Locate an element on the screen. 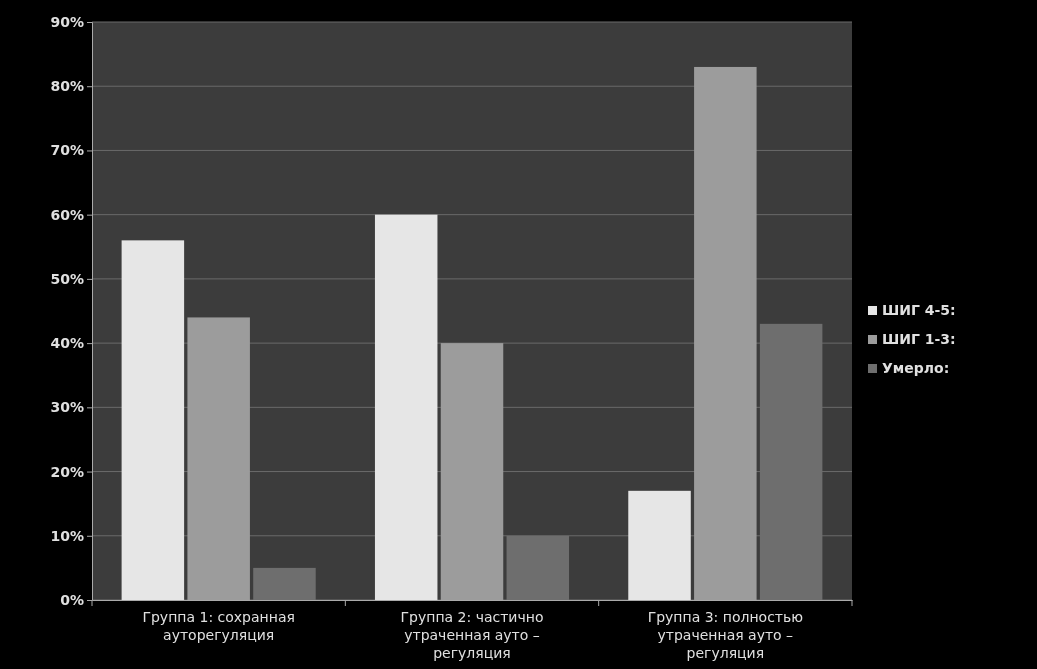 This screenshot has height=669, width=1037. y-tick-label: 0% is located at coordinates (72, 599).